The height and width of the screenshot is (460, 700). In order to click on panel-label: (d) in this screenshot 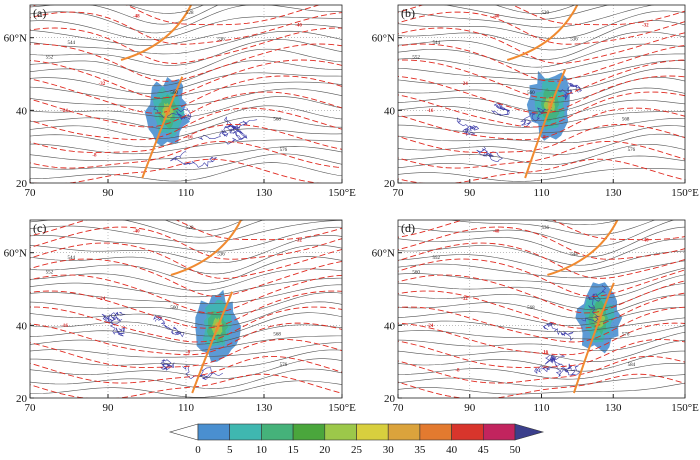, I will do `click(408, 228)`.